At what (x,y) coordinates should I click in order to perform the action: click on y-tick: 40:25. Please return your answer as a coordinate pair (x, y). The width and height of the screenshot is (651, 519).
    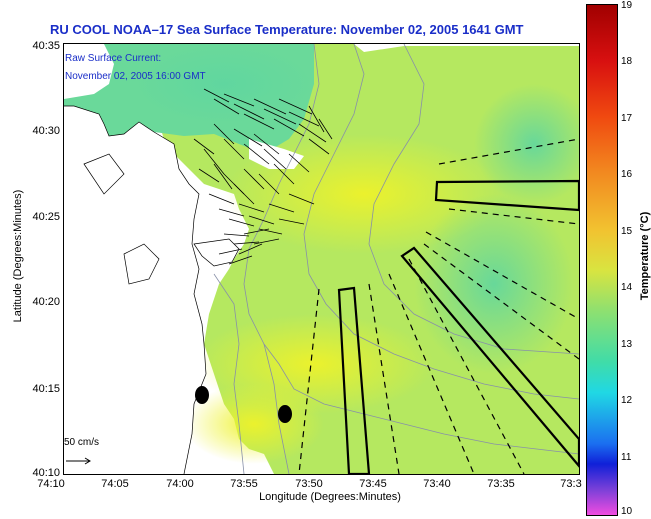
    Looking at the image, I should click on (46, 217).